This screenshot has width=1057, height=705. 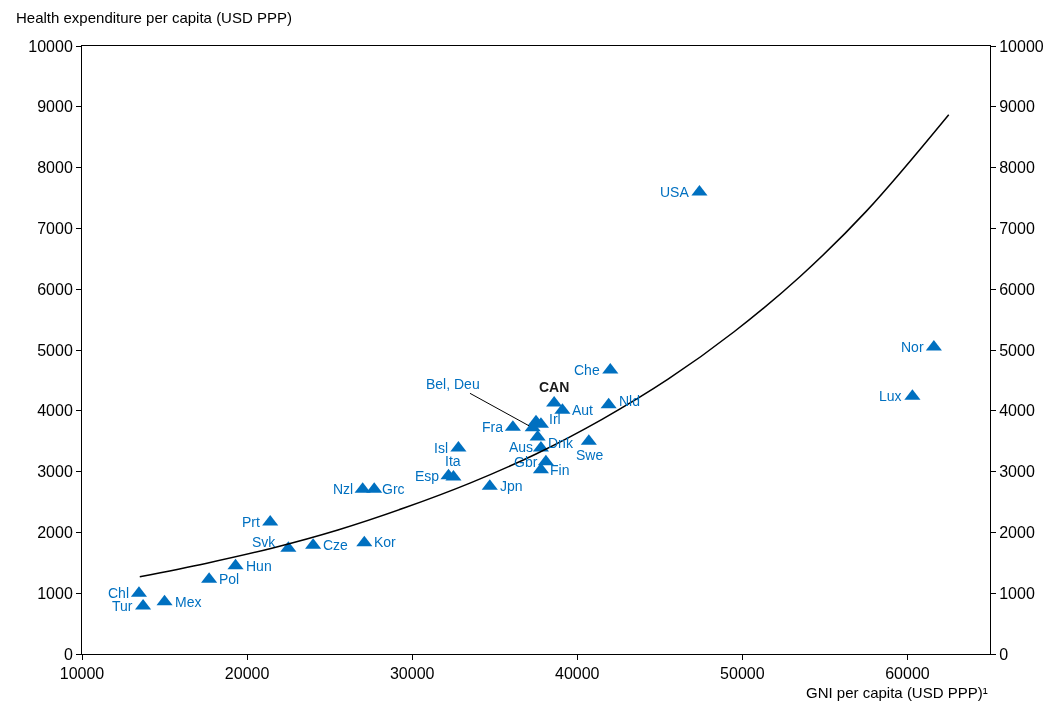 What do you see at coordinates (412, 674) in the screenshot?
I see `x-tick-label: 30000` at bounding box center [412, 674].